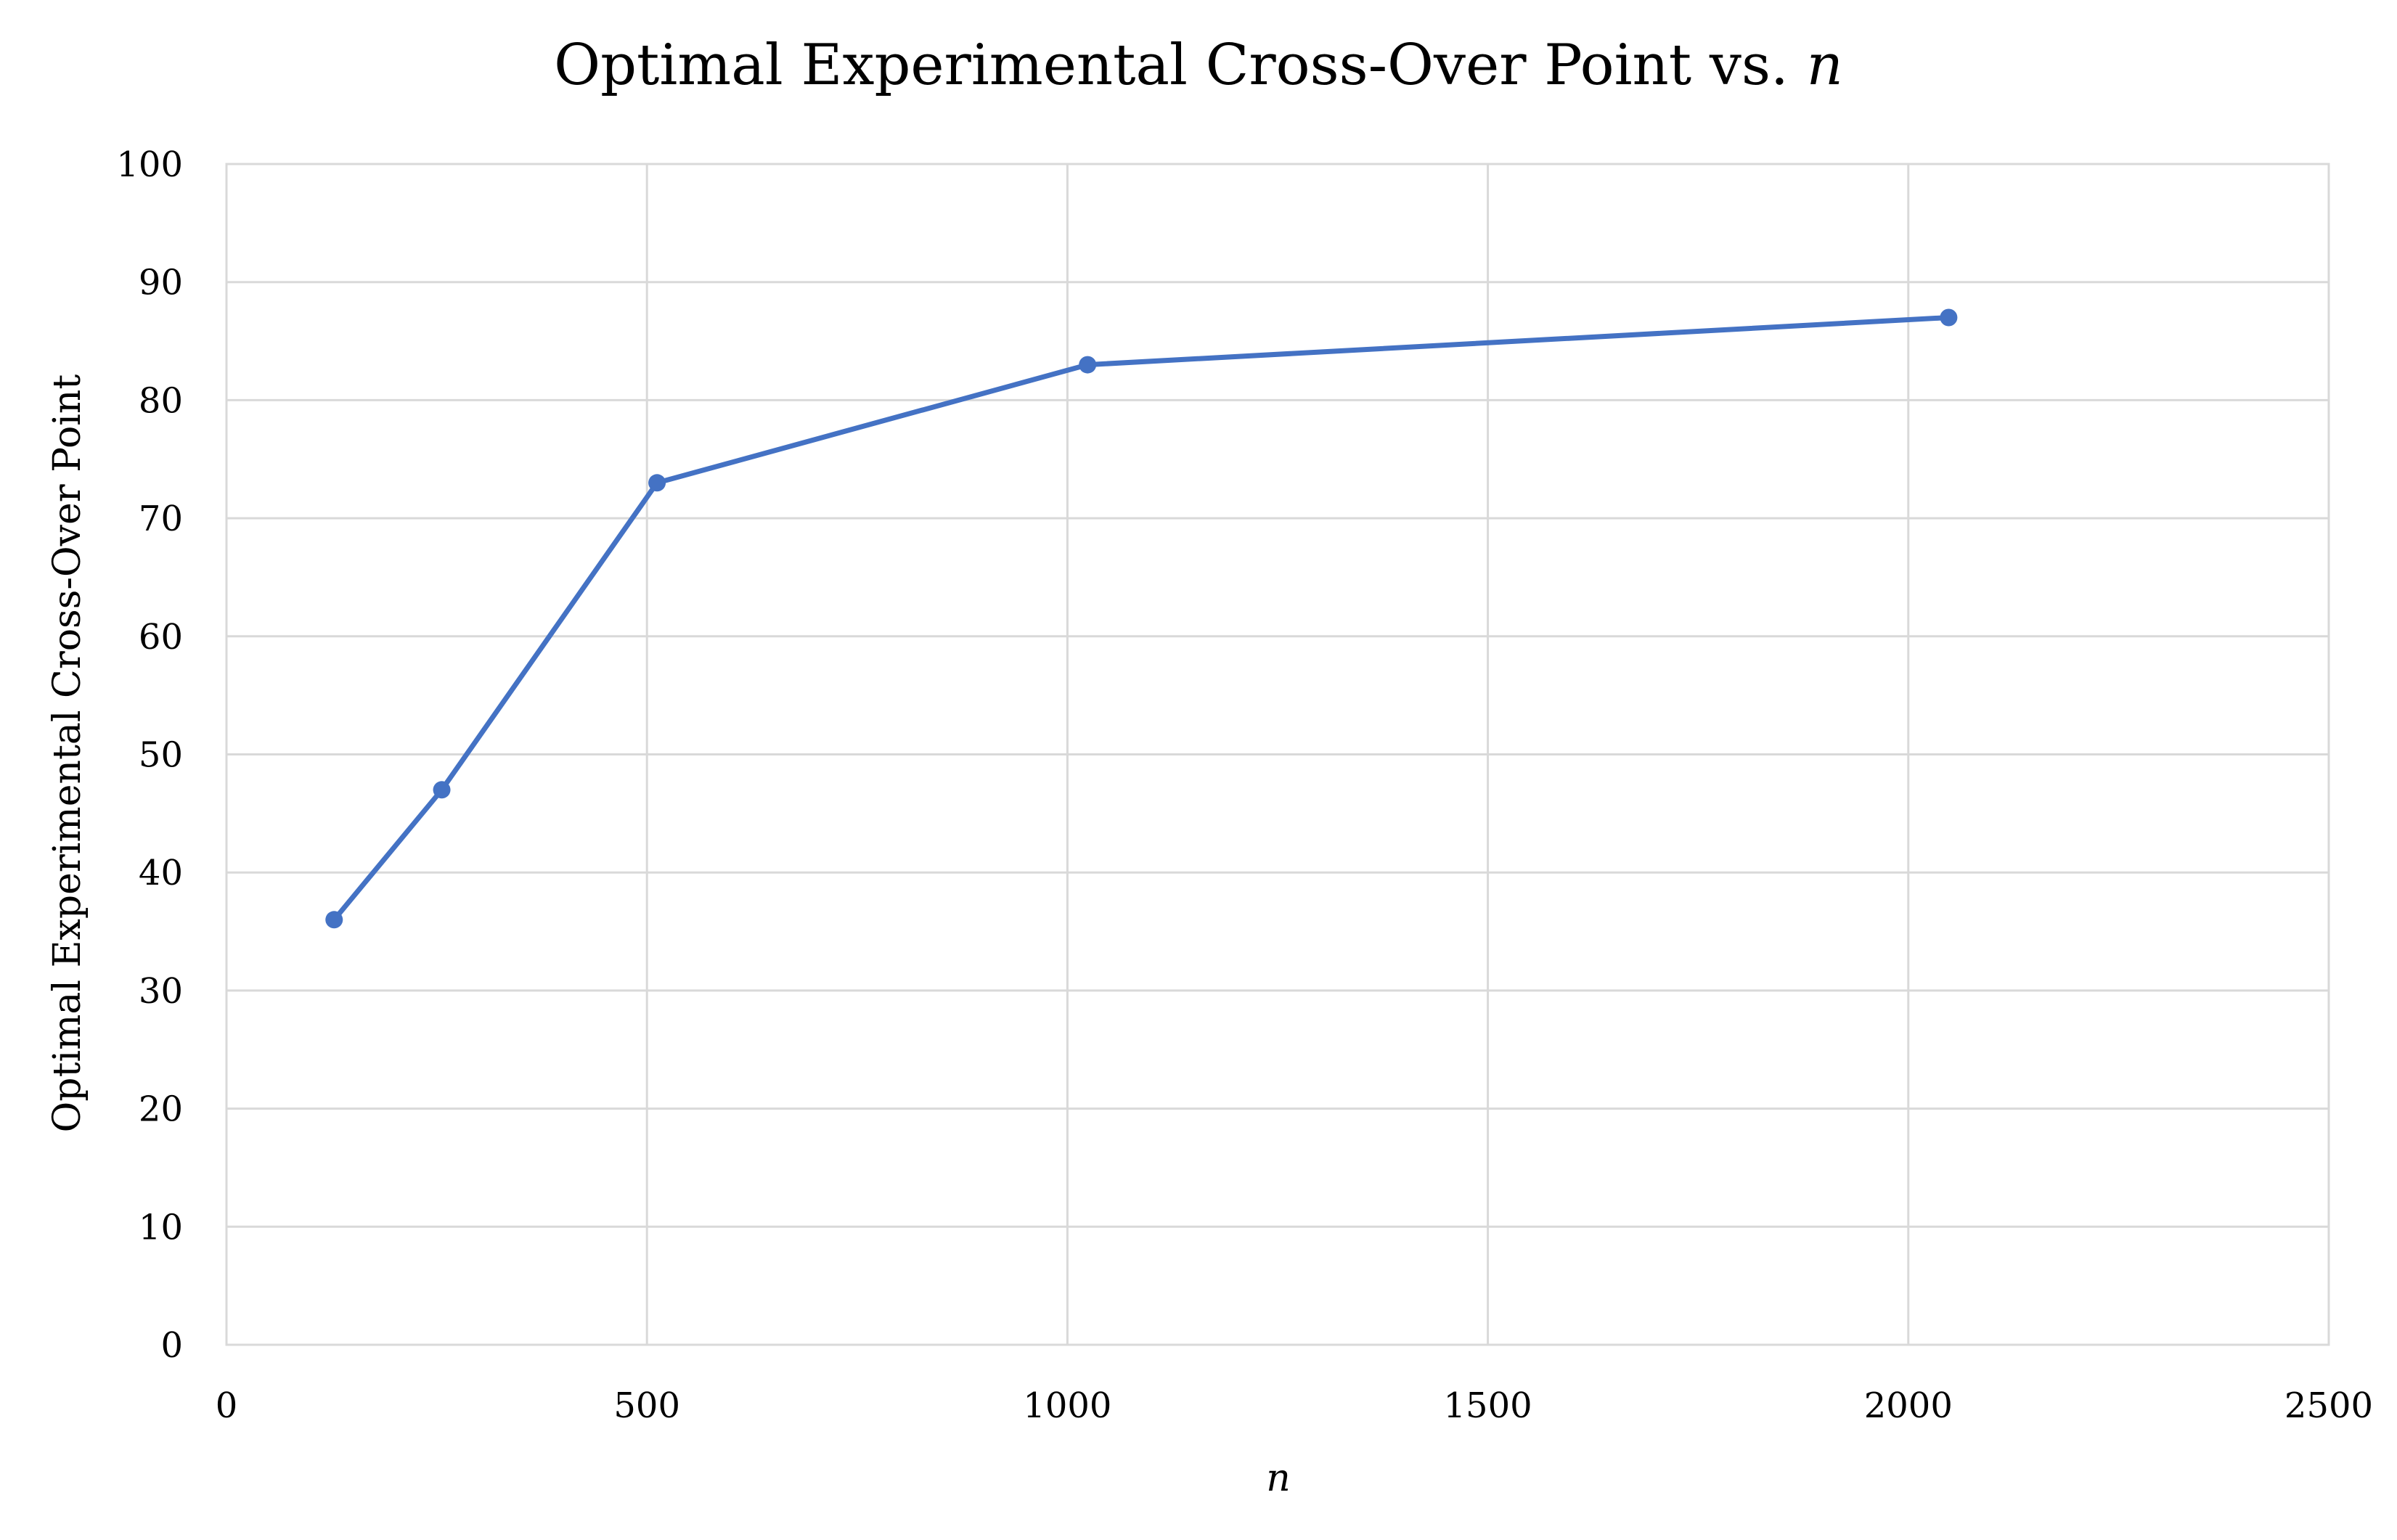 The width and height of the screenshot is (2397, 1540). I want to click on x-axis-title: n, so click(1278, 1479).